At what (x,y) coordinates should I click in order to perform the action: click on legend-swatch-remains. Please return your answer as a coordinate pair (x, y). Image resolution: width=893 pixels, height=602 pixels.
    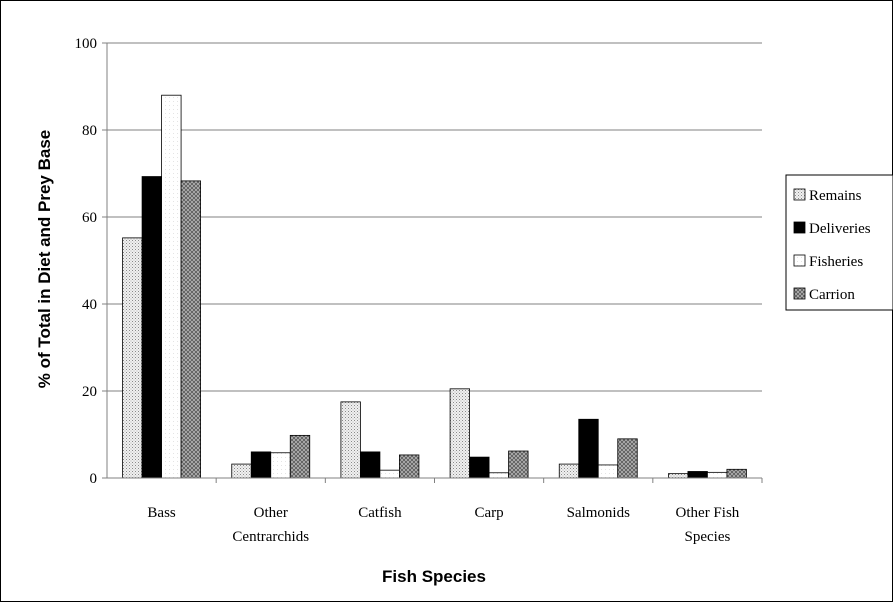
    Looking at the image, I should click on (799, 194).